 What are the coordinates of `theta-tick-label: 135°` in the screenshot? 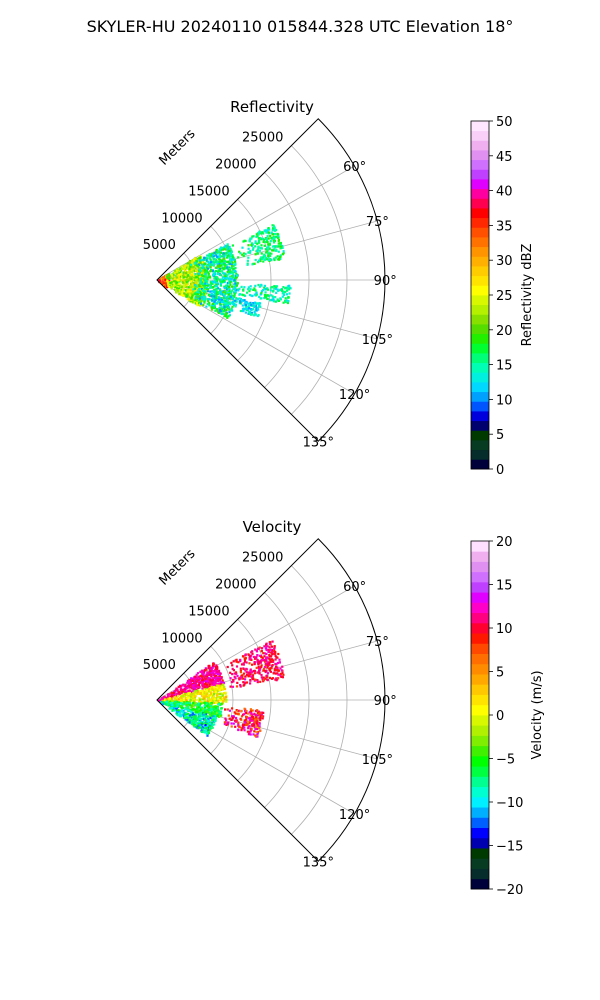 It's located at (318, 442).